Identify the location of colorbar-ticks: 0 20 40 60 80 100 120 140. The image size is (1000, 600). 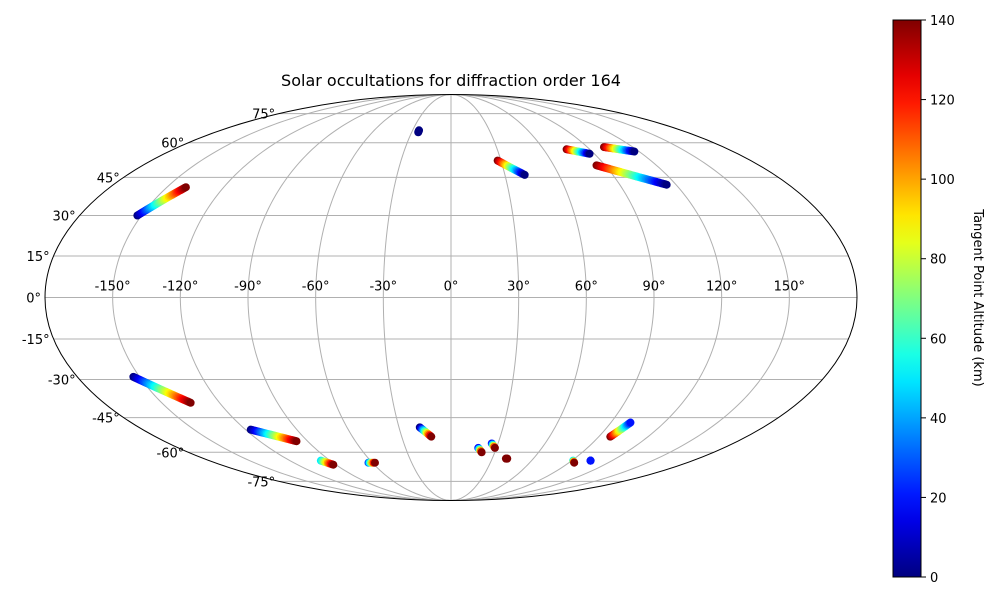
(938, 300).